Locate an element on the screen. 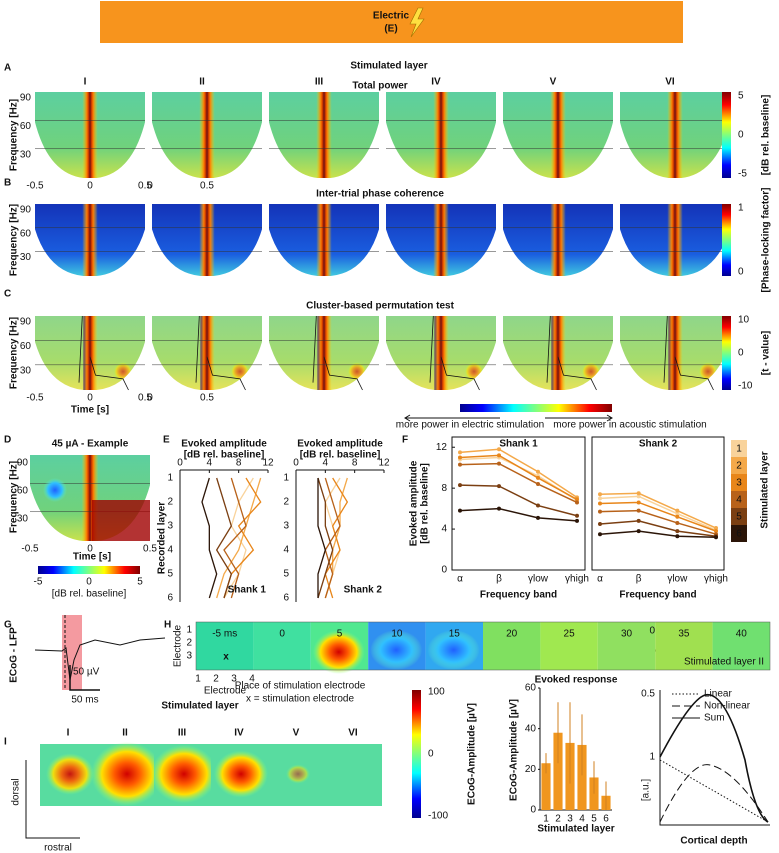 The height and width of the screenshot is (853, 779). y-tick-label: 3 is located at coordinates (286, 526).